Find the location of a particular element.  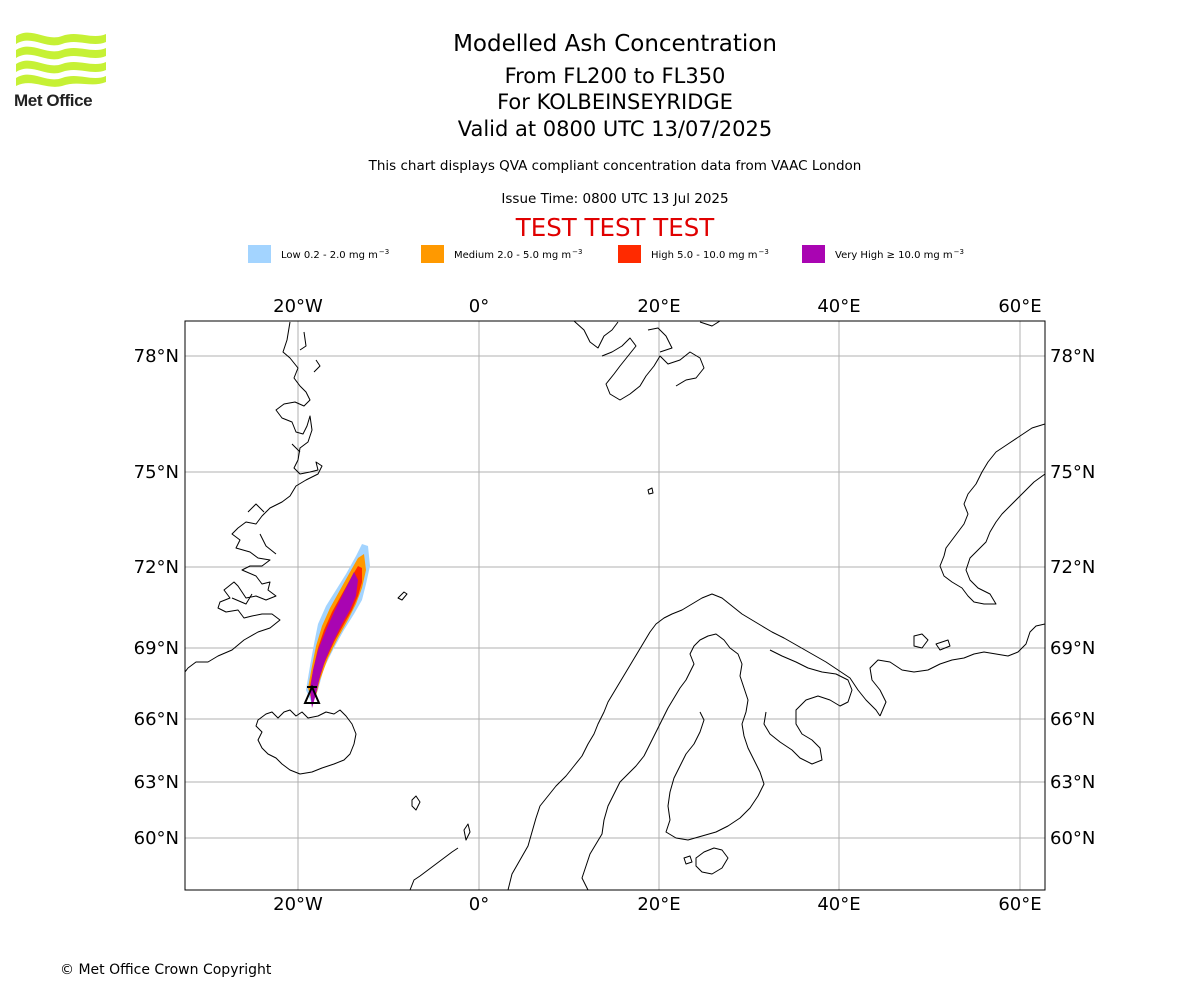

volcano-name: For KOLBEINSEYRIDGE is located at coordinates (615, 102).